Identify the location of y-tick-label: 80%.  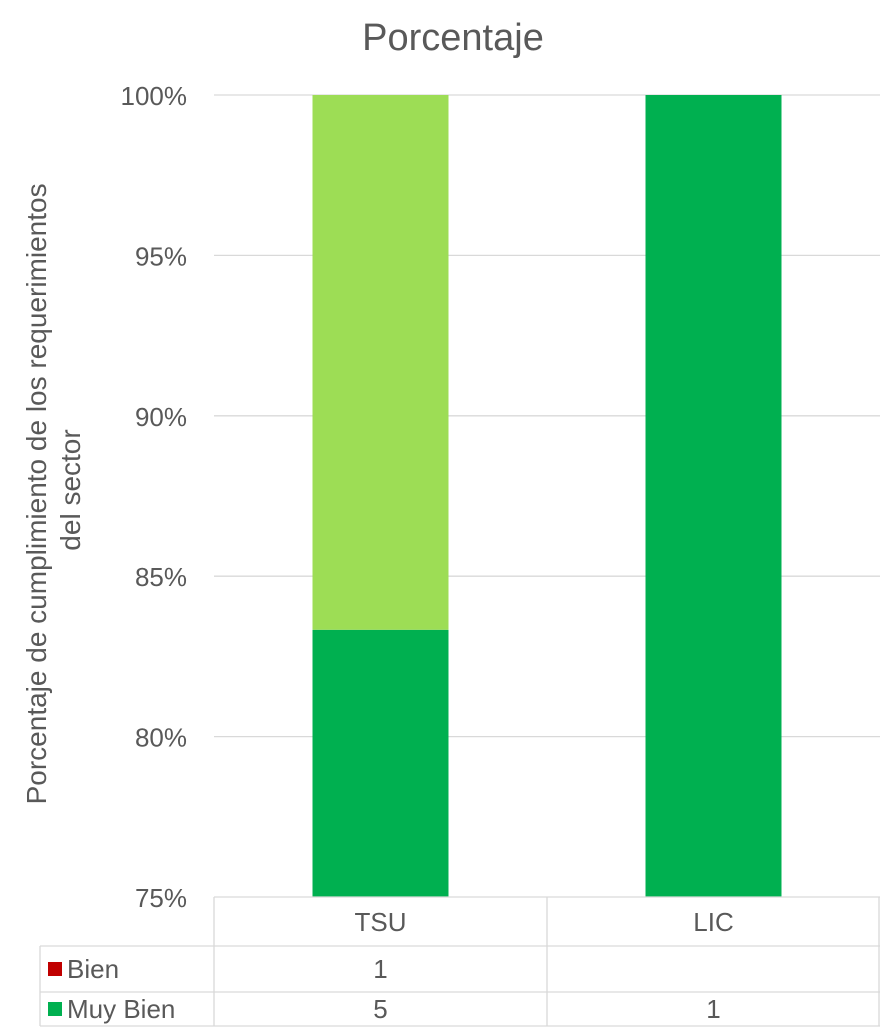
(161, 738).